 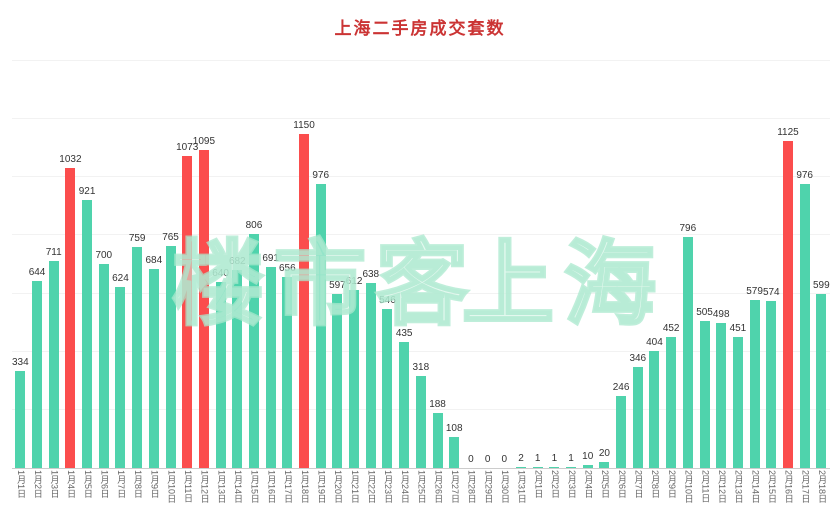 What do you see at coordinates (320, 326) in the screenshot?
I see `bar-1月19日` at bounding box center [320, 326].